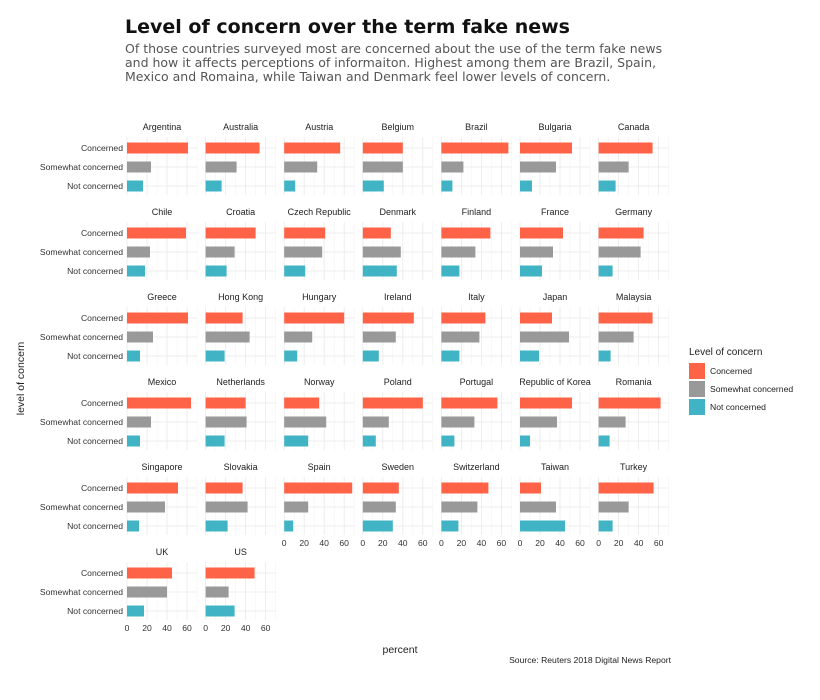 The image size is (820, 700). Describe the element at coordinates (147, 592) in the screenshot. I see `bar-uk-somewhat-concerned` at that location.